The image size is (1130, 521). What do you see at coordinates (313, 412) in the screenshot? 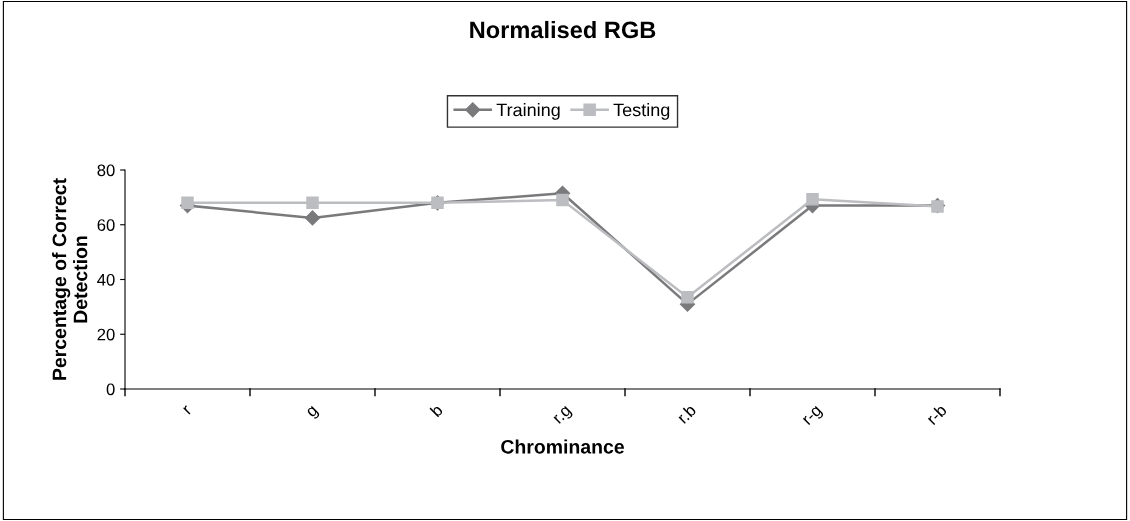
I see `x-tick-label: g` at bounding box center [313, 412].